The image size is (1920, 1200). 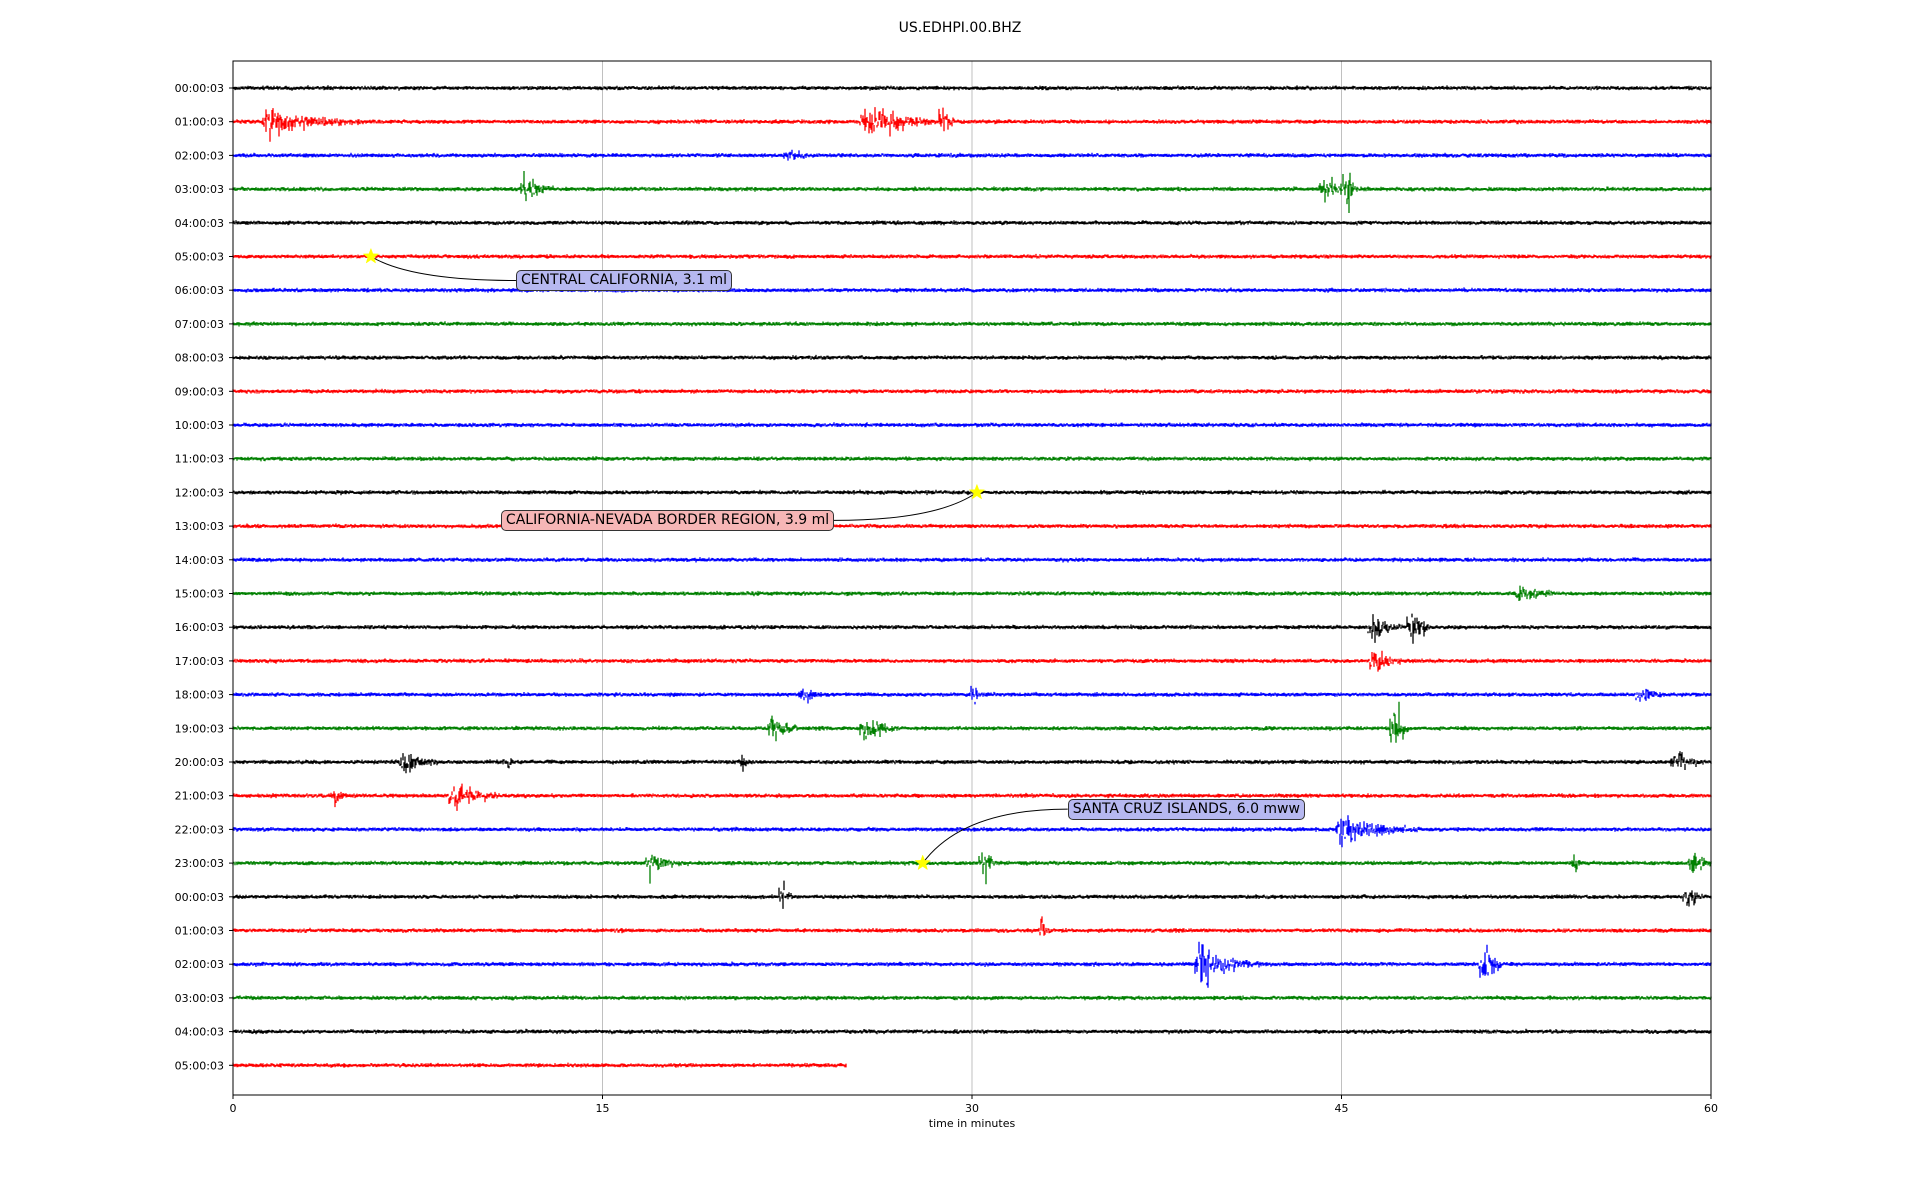 I want to click on x-tick-label: 15, so click(x=603, y=1108).